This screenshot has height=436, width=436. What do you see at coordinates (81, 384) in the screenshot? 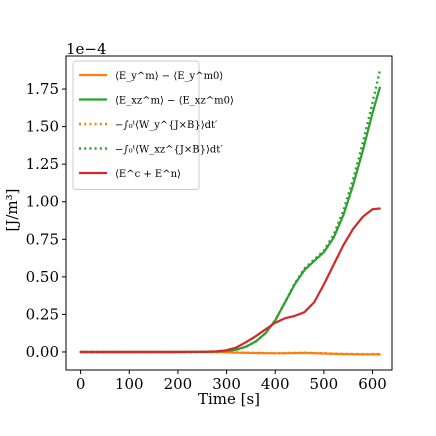
I see `x-tick-label: 0` at bounding box center [81, 384].